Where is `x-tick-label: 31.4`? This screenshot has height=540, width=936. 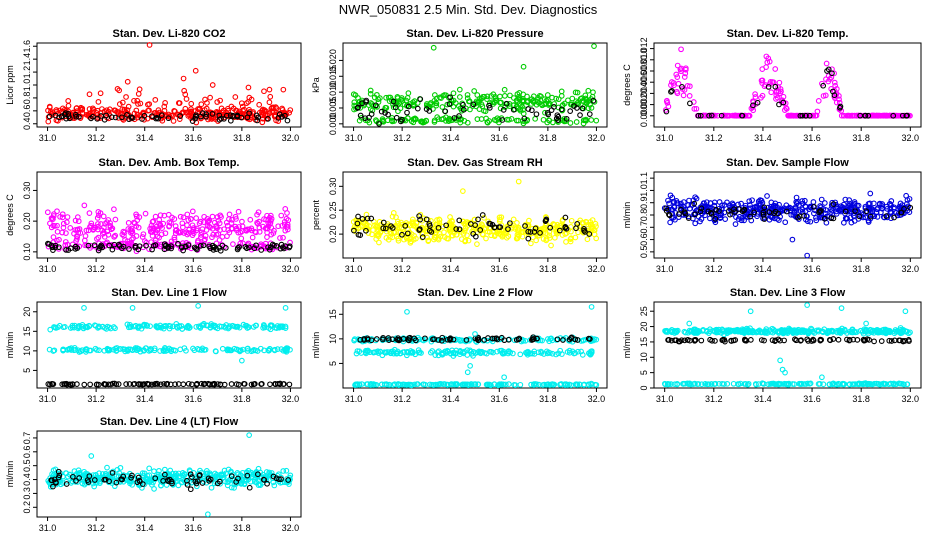
x-tick-label: 31.4 is located at coordinates (763, 269).